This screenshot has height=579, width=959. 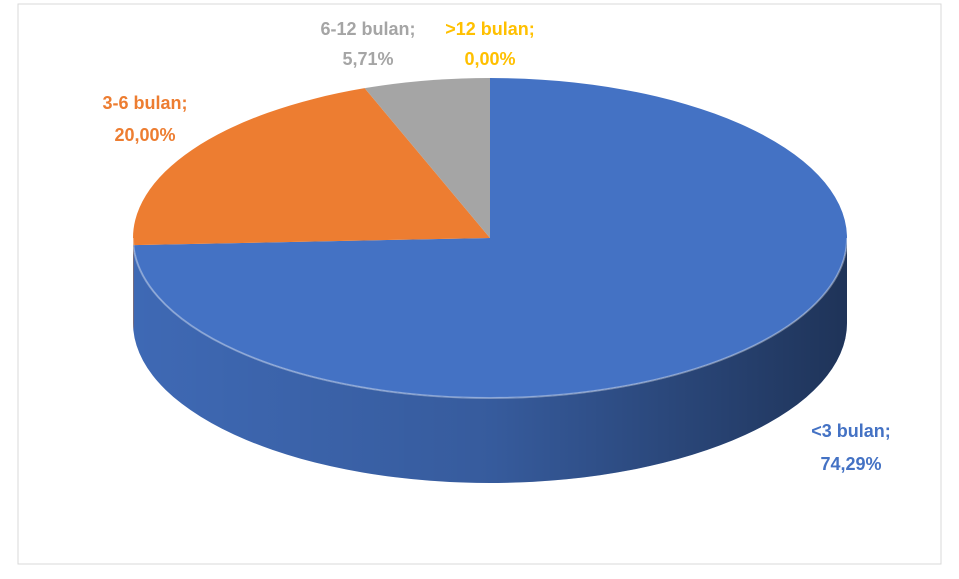 What do you see at coordinates (367, 59) in the screenshot?
I see `data-label-value: 5,71%` at bounding box center [367, 59].